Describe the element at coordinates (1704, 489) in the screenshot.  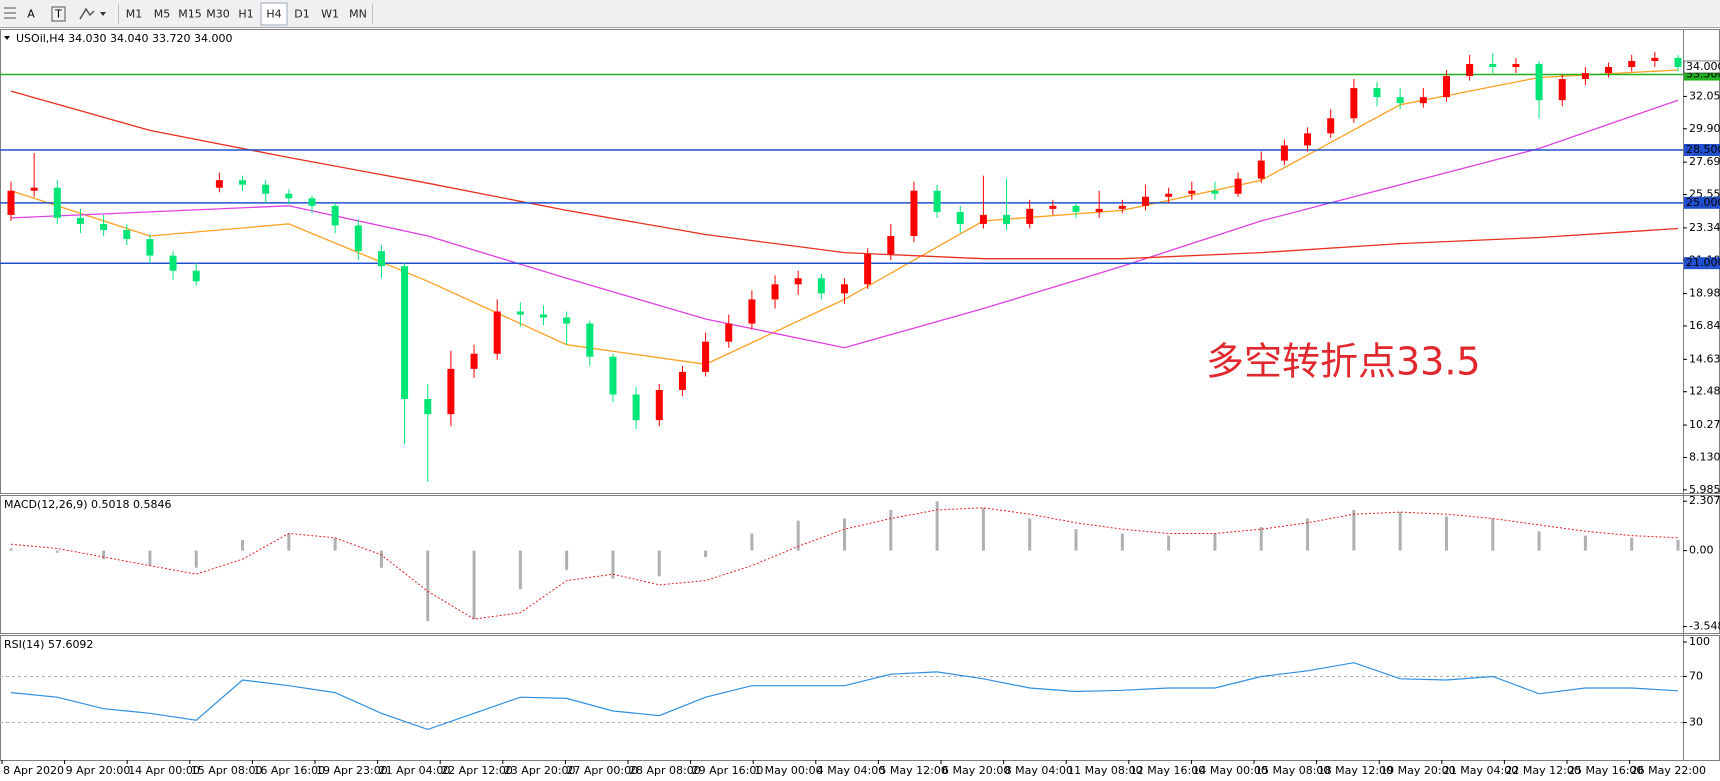
I see `y-tick-label: 5.985` at that location.